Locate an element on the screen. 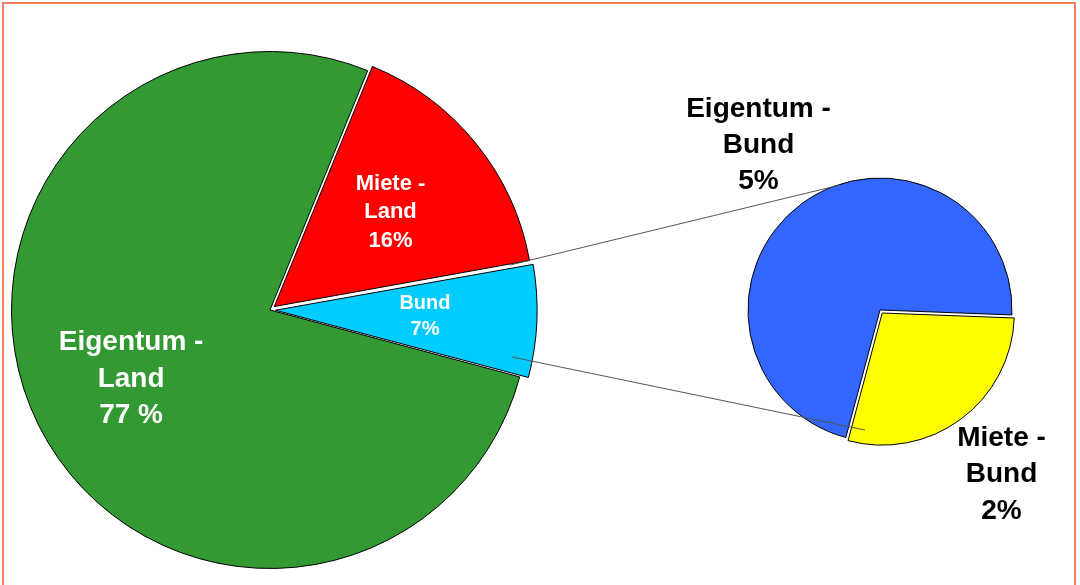 Image resolution: width=1080 pixels, height=585 pixels. slice-label: Eigentum - Land is located at coordinates (131, 359).